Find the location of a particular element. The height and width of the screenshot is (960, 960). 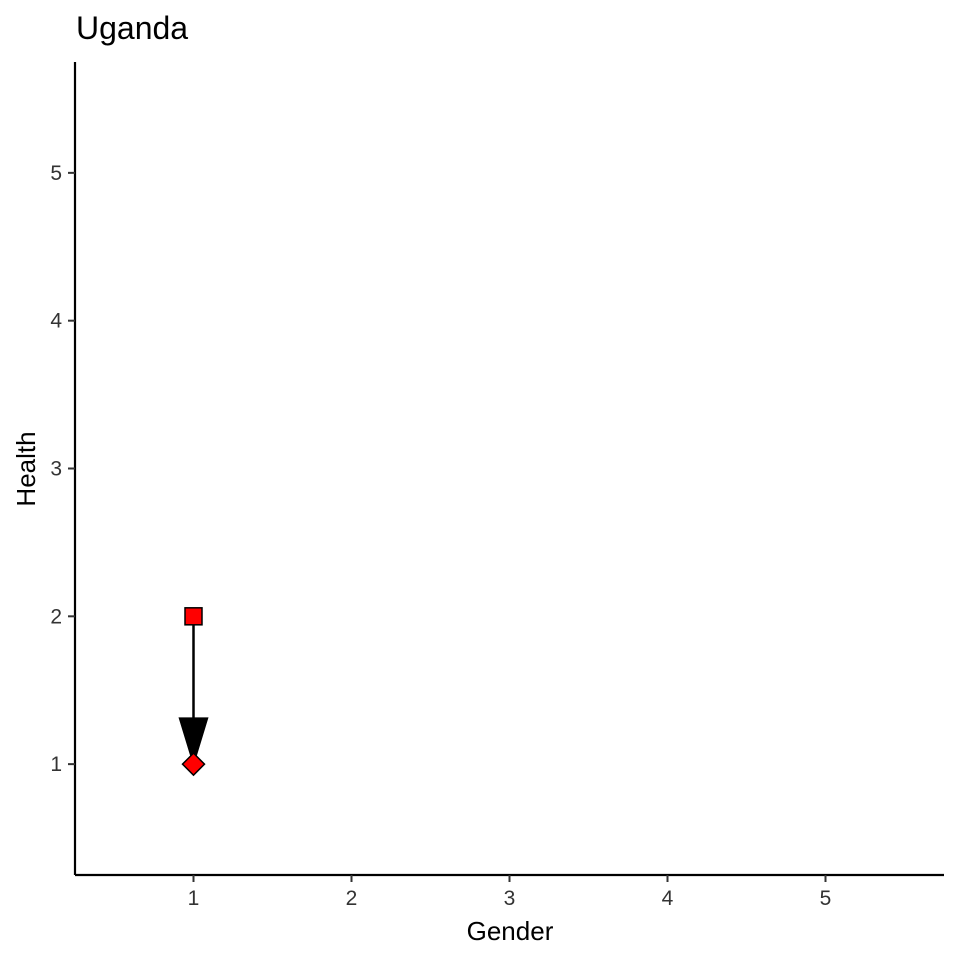

y-tick-label: 3 is located at coordinates (56, 469).